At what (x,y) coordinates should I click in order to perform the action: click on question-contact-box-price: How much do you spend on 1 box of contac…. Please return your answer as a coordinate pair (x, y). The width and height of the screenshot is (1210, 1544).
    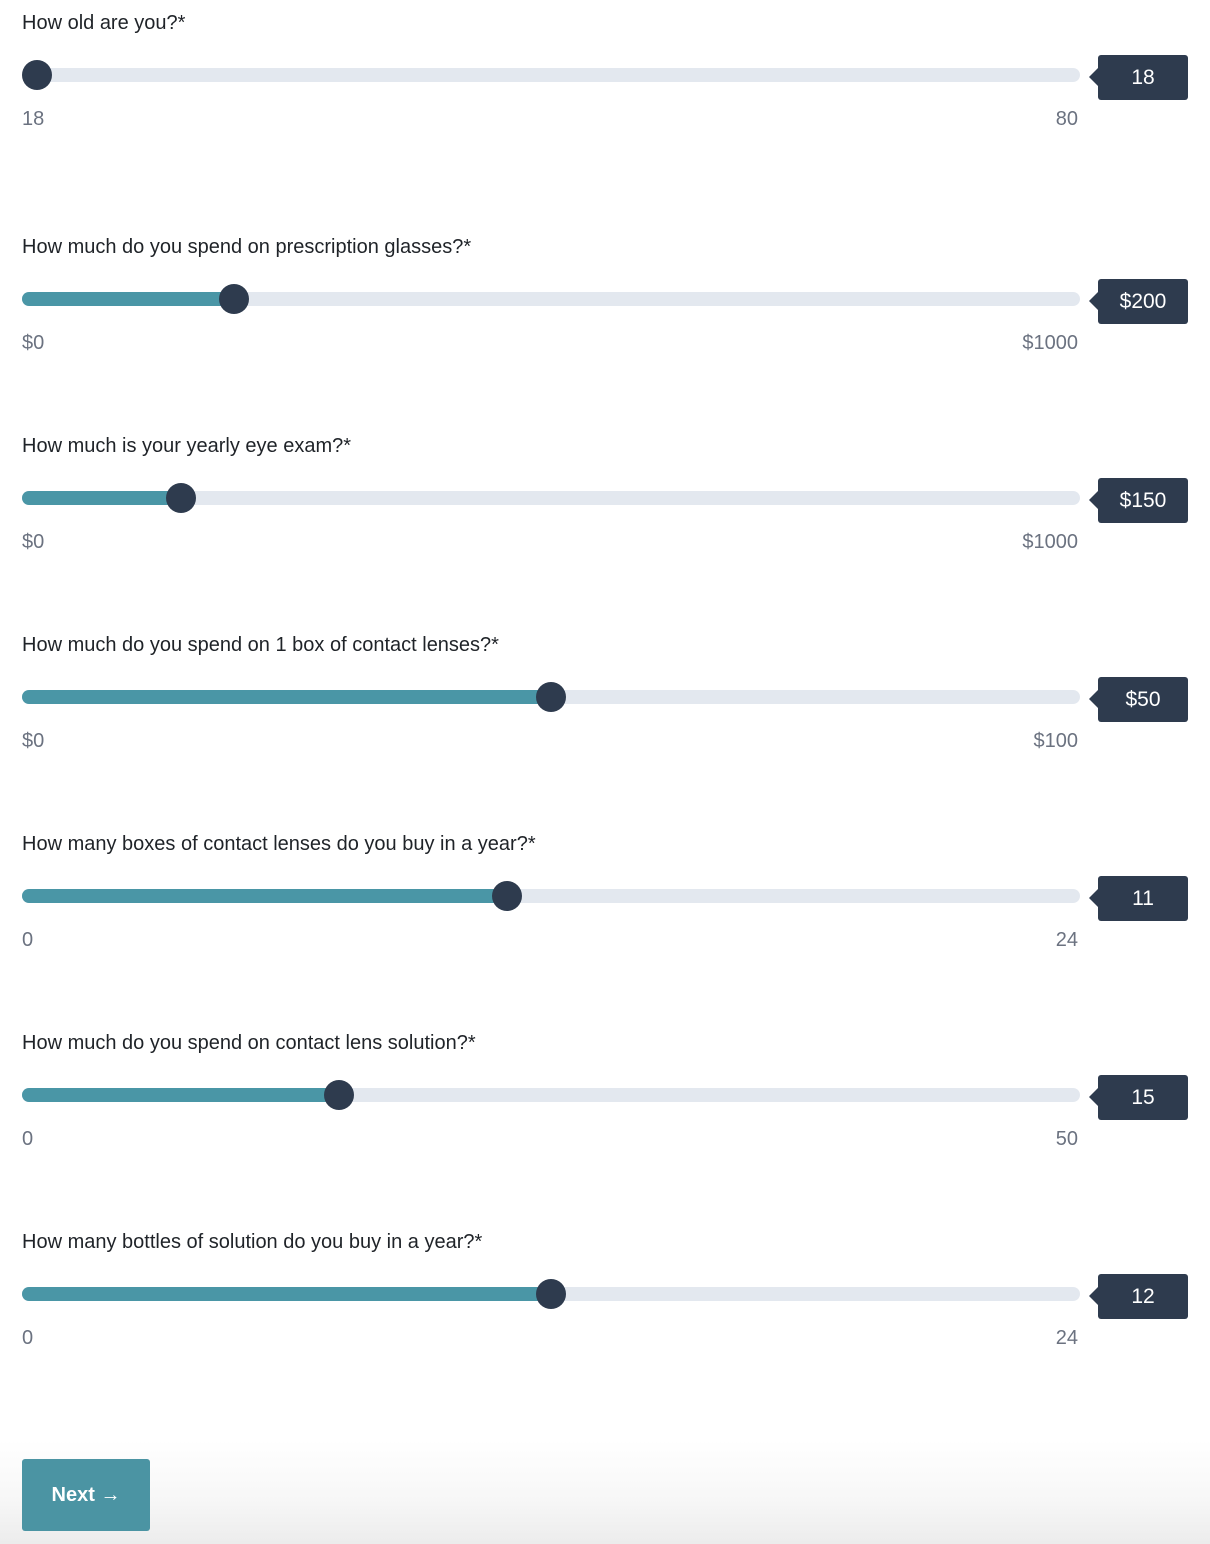
    Looking at the image, I should click on (605, 695).